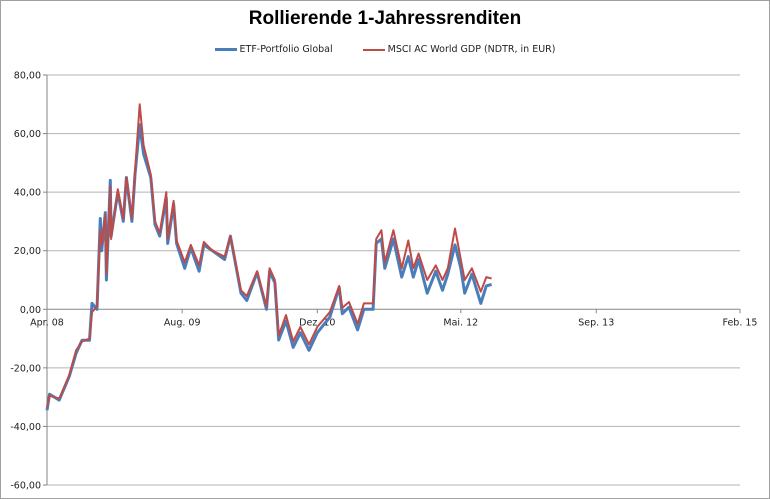 The image size is (770, 499). What do you see at coordinates (25, 368) in the screenshot?
I see `y-tick-label: -20,00` at bounding box center [25, 368].